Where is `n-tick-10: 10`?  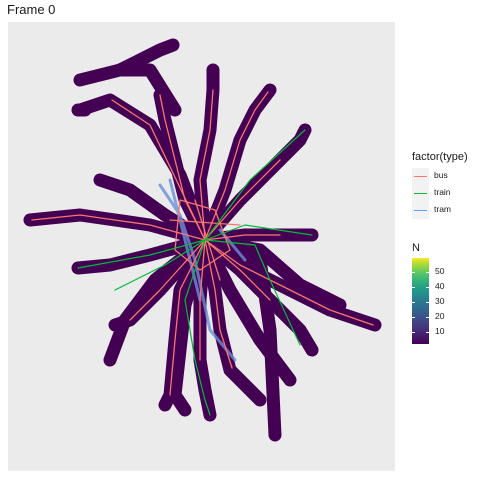 n-tick-10: 10 is located at coordinates (440, 331).